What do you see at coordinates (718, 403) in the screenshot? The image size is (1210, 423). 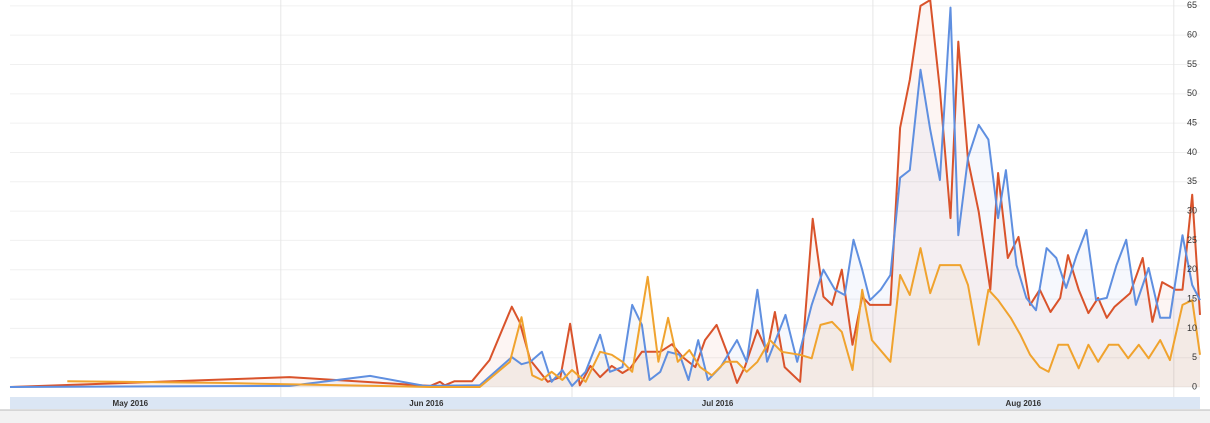 I see `x-tick-label: Jul 2016` at bounding box center [718, 403].